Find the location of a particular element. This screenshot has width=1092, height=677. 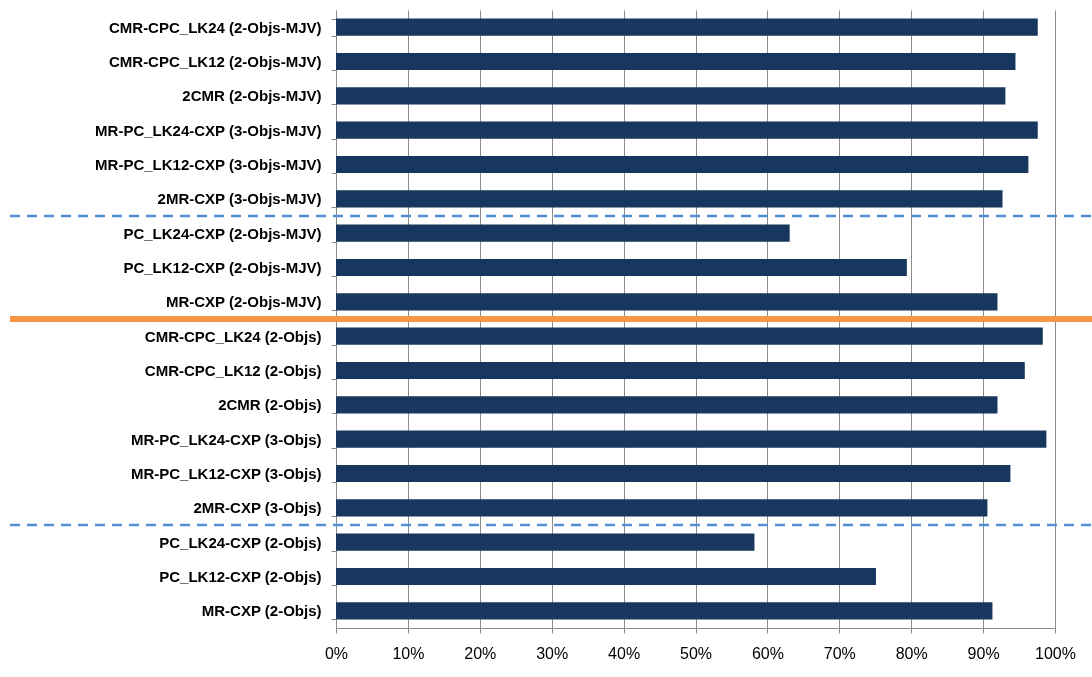

y-tick-label: CMR-CPC_LK12 (2-Objs-MJV) is located at coordinates (215, 61).